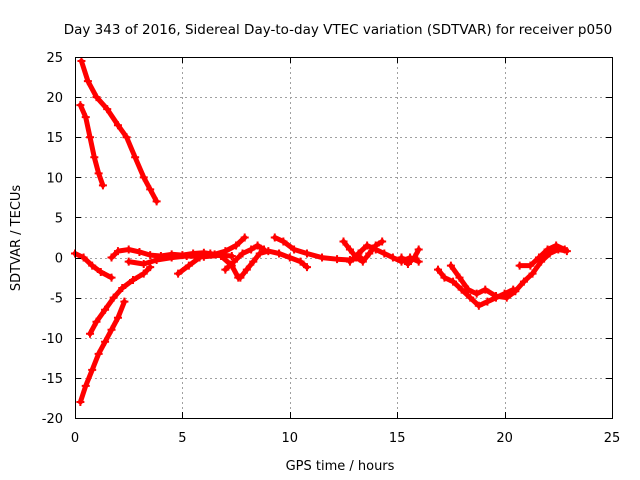 Image resolution: width=640 pixels, height=480 pixels. I want to click on x-tick-label: 5, so click(182, 438).